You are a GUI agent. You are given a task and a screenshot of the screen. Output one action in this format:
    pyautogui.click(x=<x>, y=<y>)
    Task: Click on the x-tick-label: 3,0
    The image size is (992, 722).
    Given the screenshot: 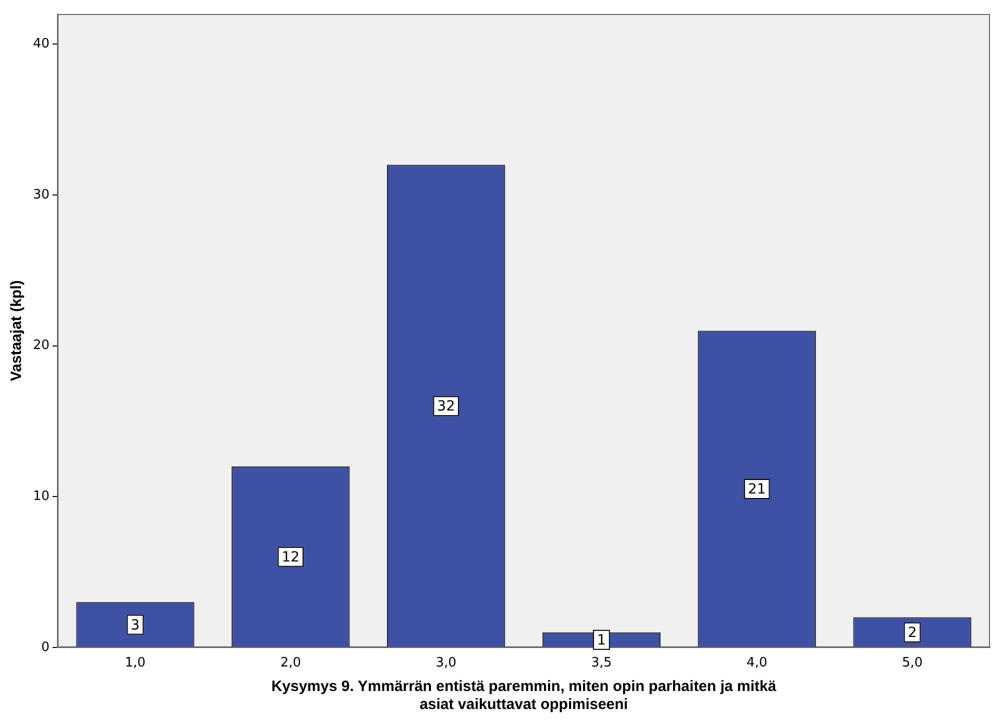 What is the action you would take?
    pyautogui.click(x=446, y=663)
    